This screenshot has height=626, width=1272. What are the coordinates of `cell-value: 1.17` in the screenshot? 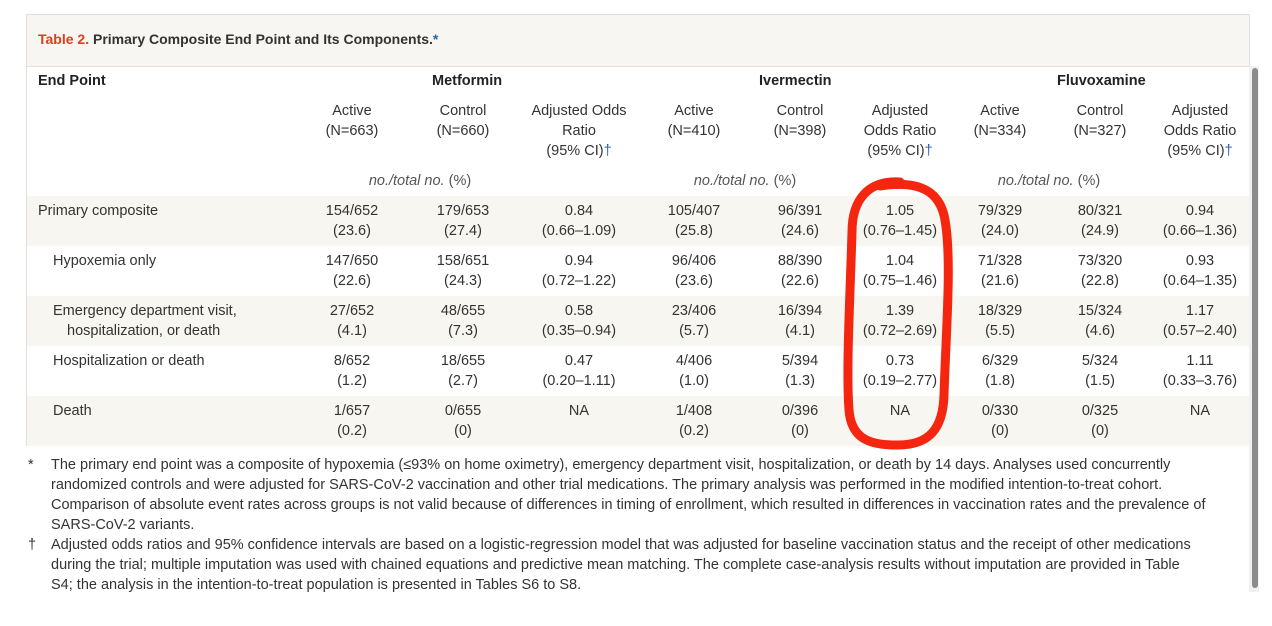 It's located at (1200, 311).